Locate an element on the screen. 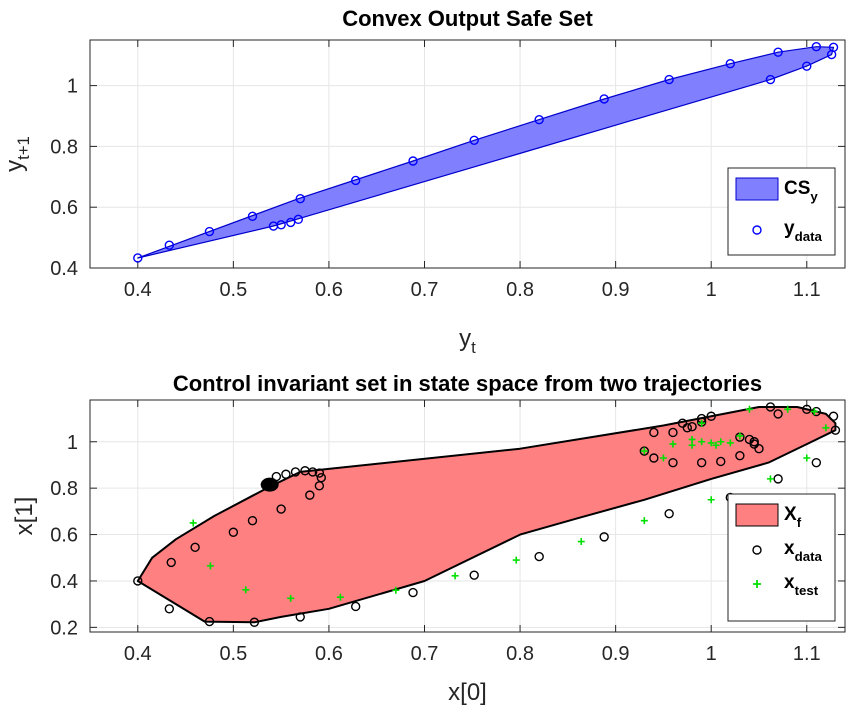 The image size is (862, 713). data-point-cluster is located at coordinates (269, 484).